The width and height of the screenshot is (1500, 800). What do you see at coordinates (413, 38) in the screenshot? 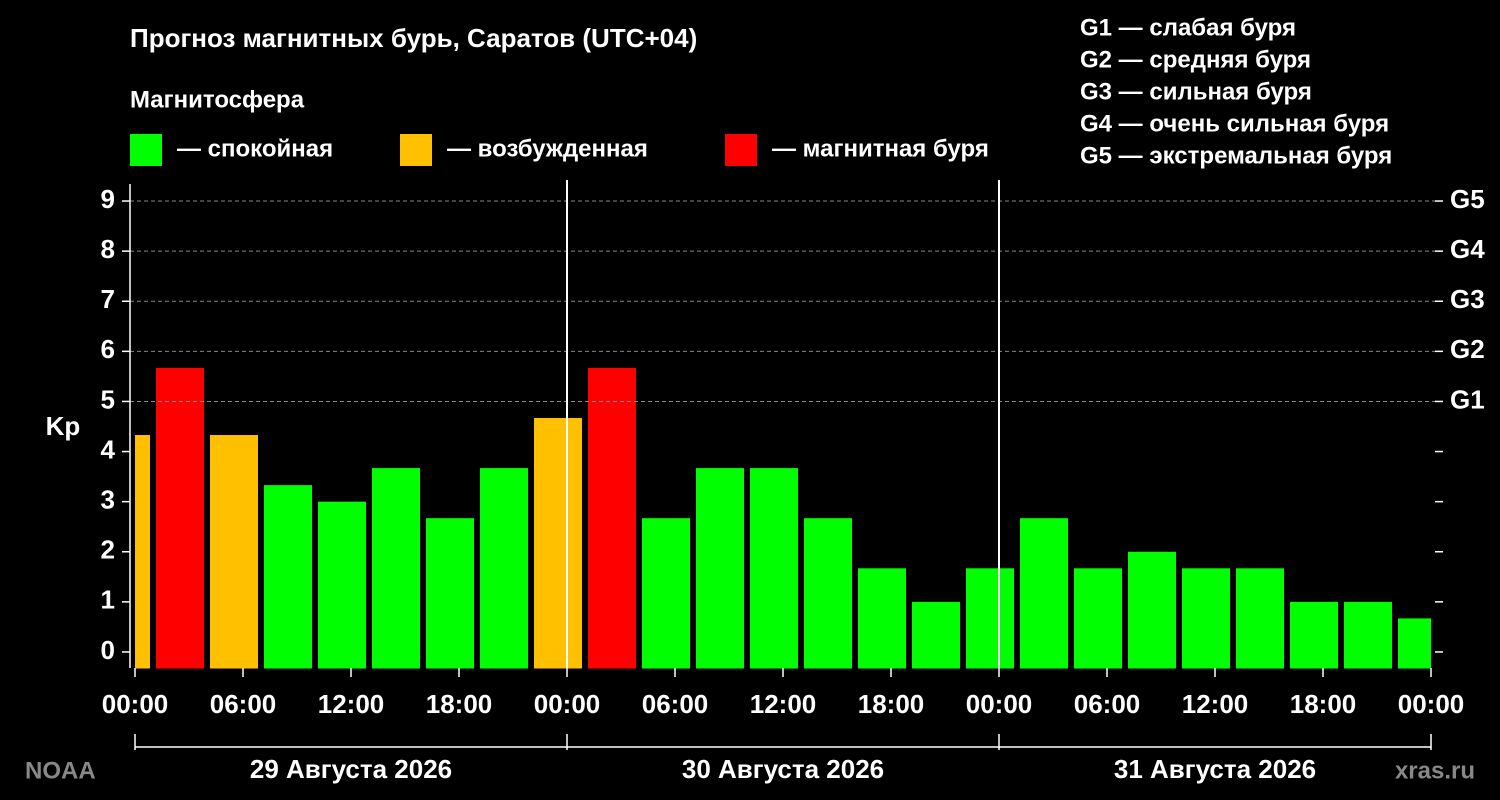
I see `chart-title: Прогноз магнитных бурь, Саратов (UTC+04)` at bounding box center [413, 38].